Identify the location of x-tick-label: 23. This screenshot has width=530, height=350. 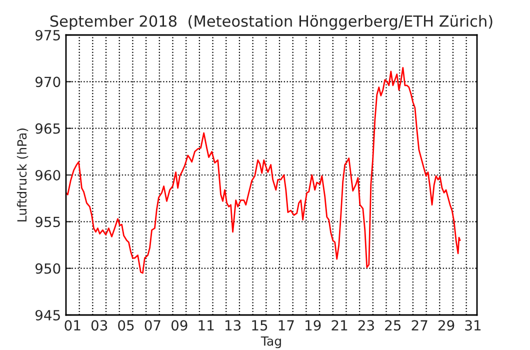
(366, 325).